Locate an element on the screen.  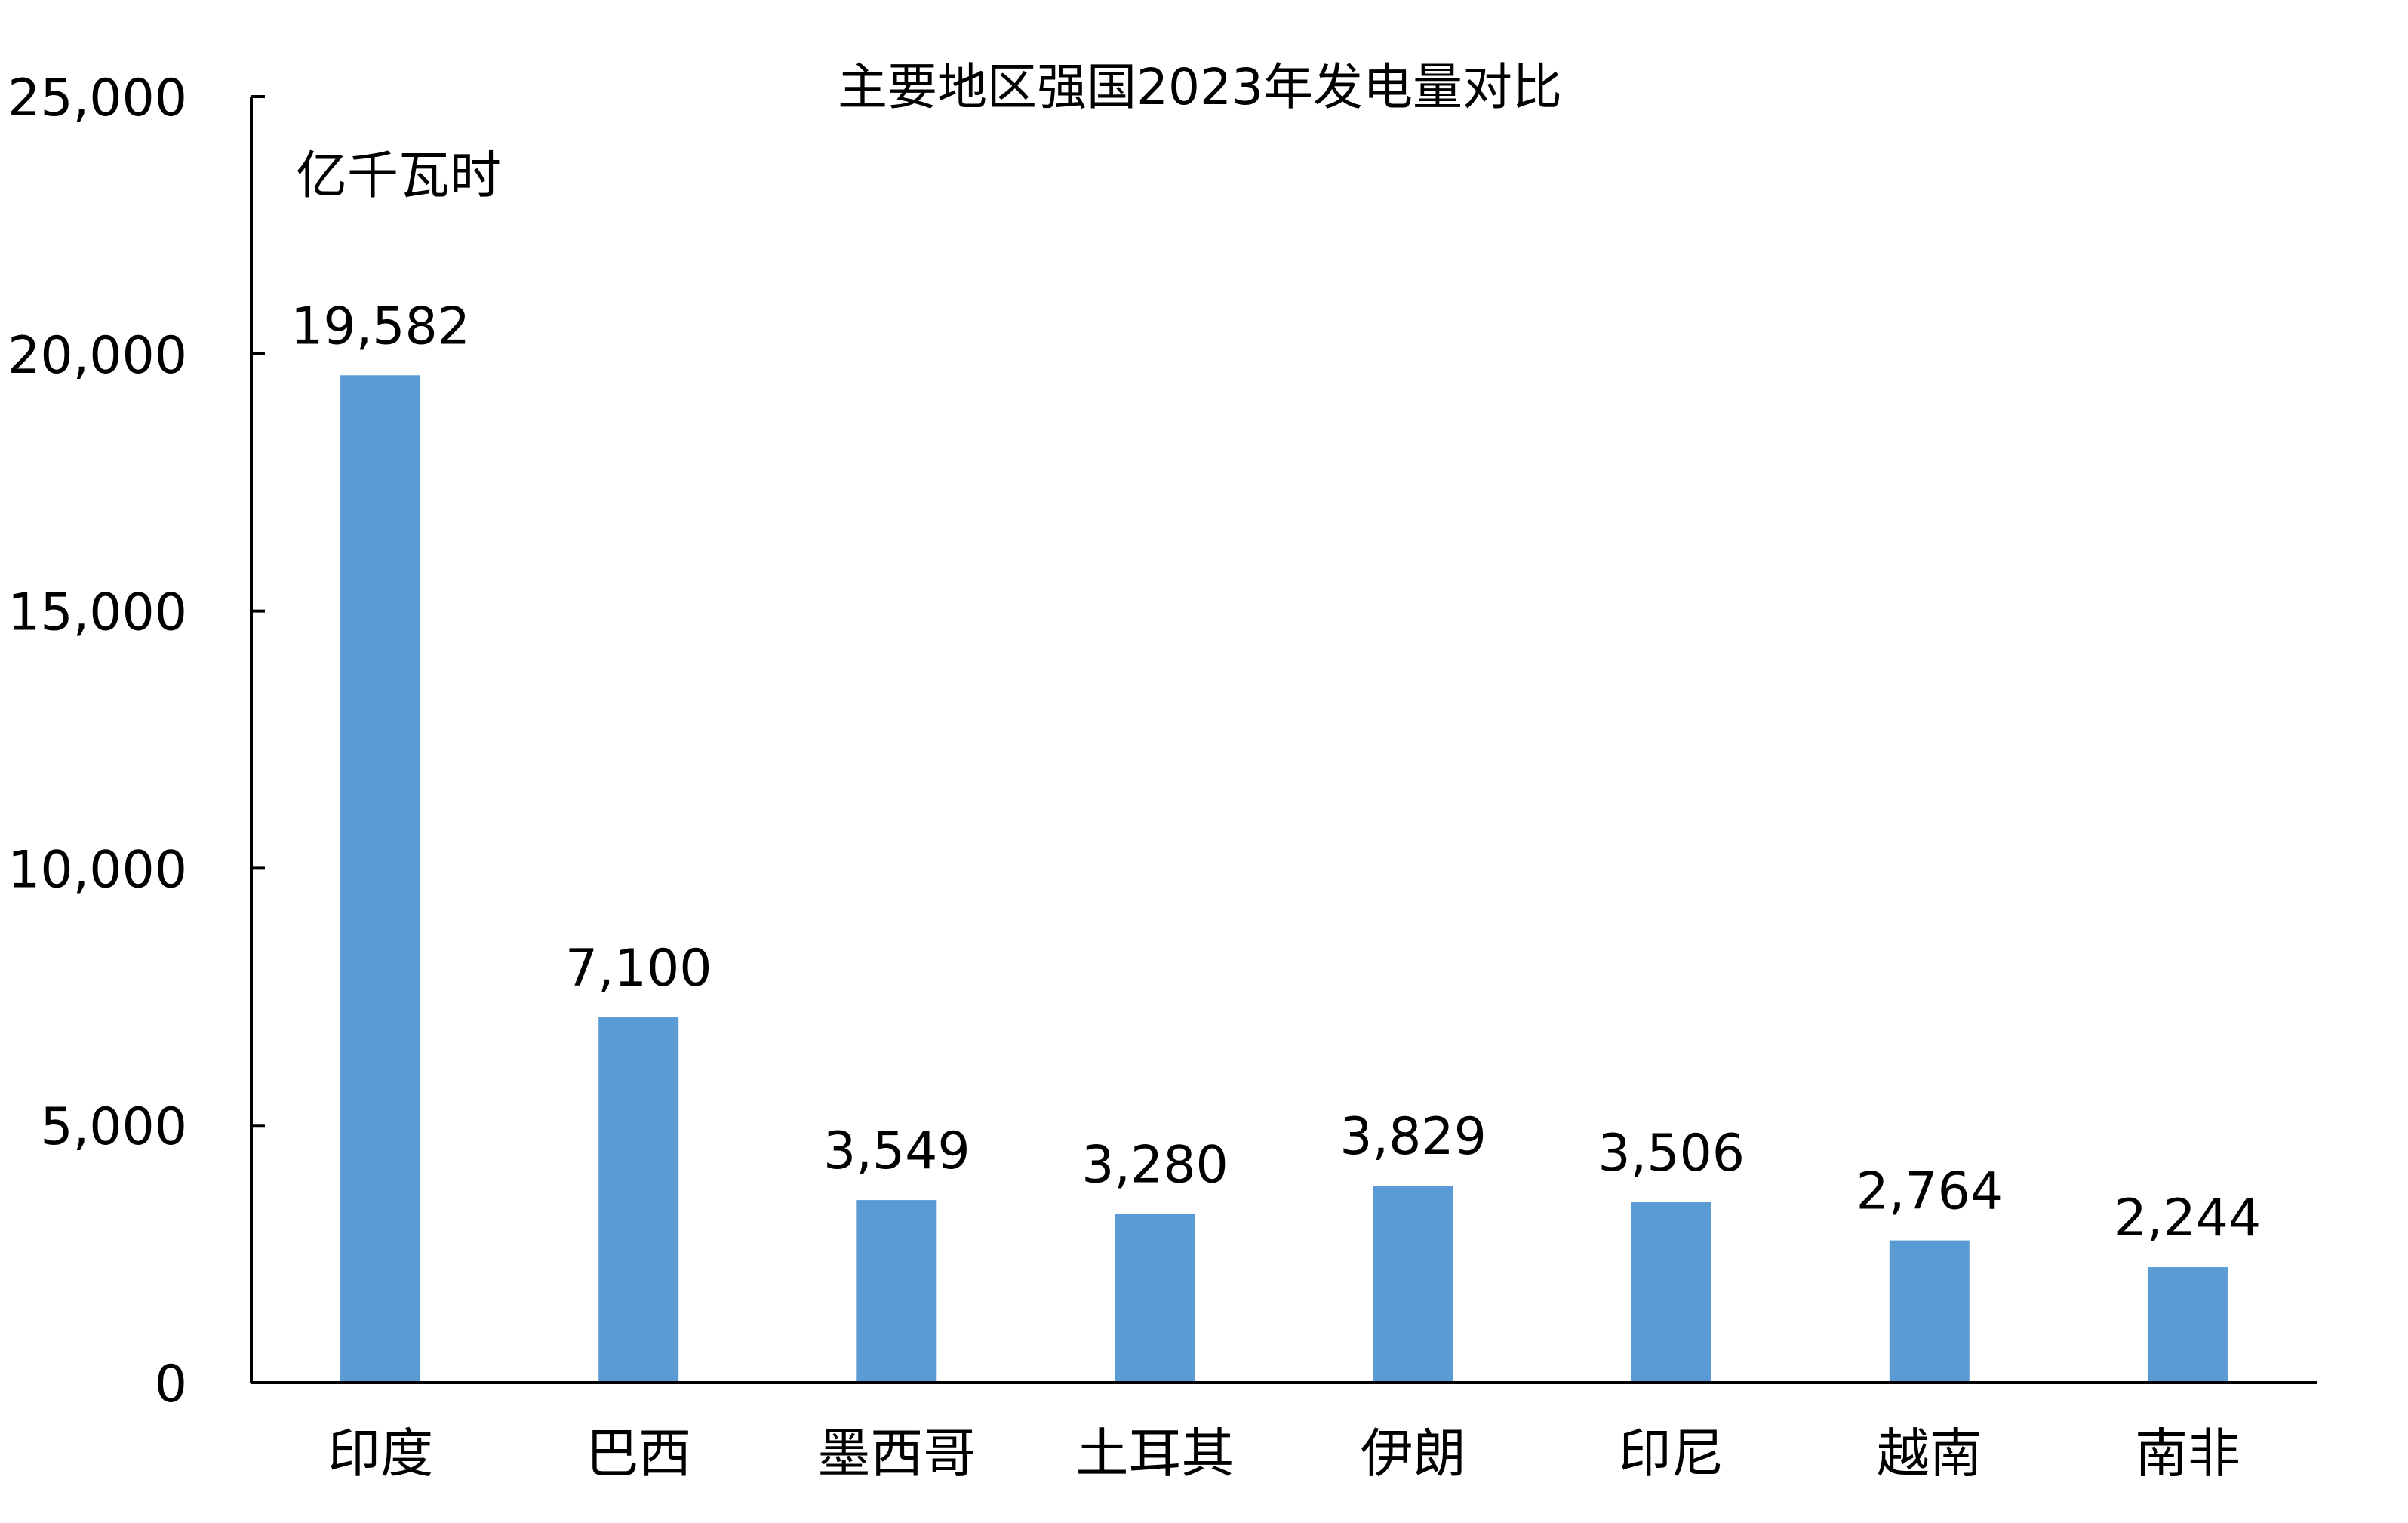
y-tick-label: 15,000 is located at coordinates (97, 613).